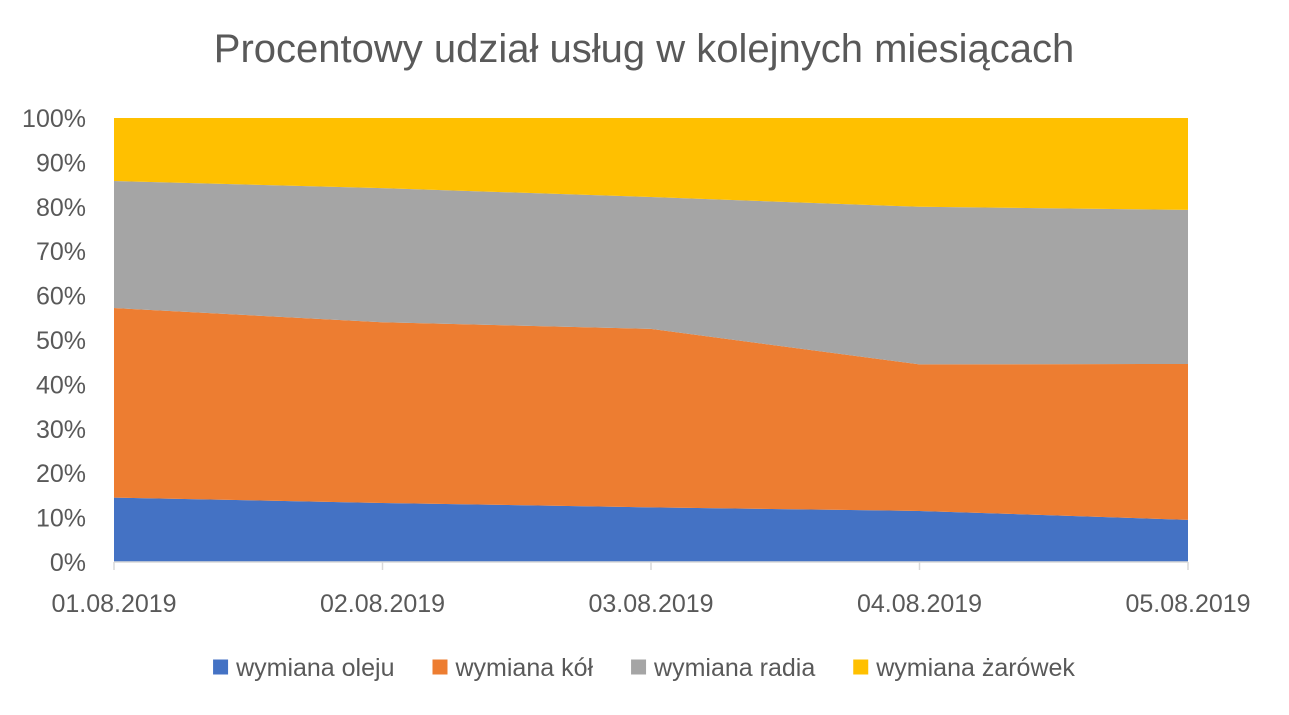  What do you see at coordinates (61, 519) in the screenshot?
I see `y-tick-label: 10%` at bounding box center [61, 519].